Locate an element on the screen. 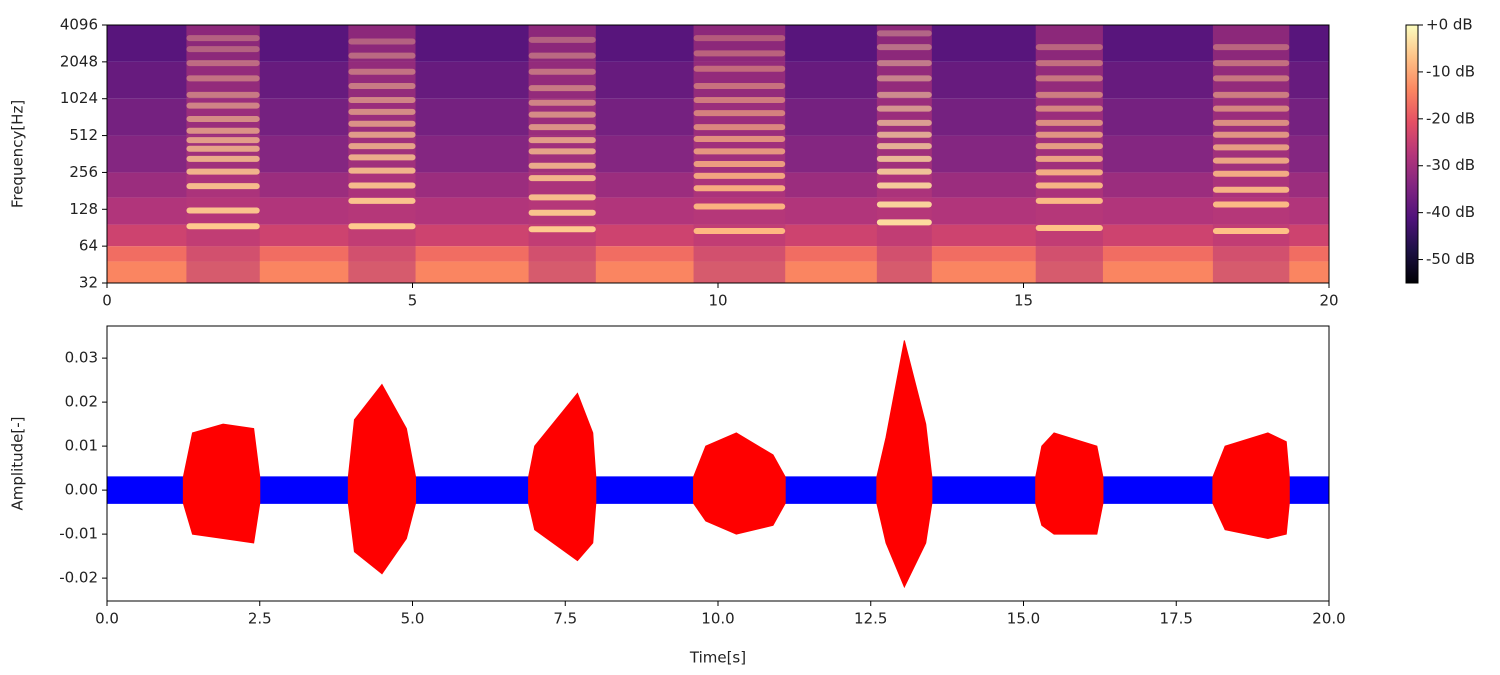 The image size is (1500, 675). x-tick-label: 20 is located at coordinates (1328, 301).